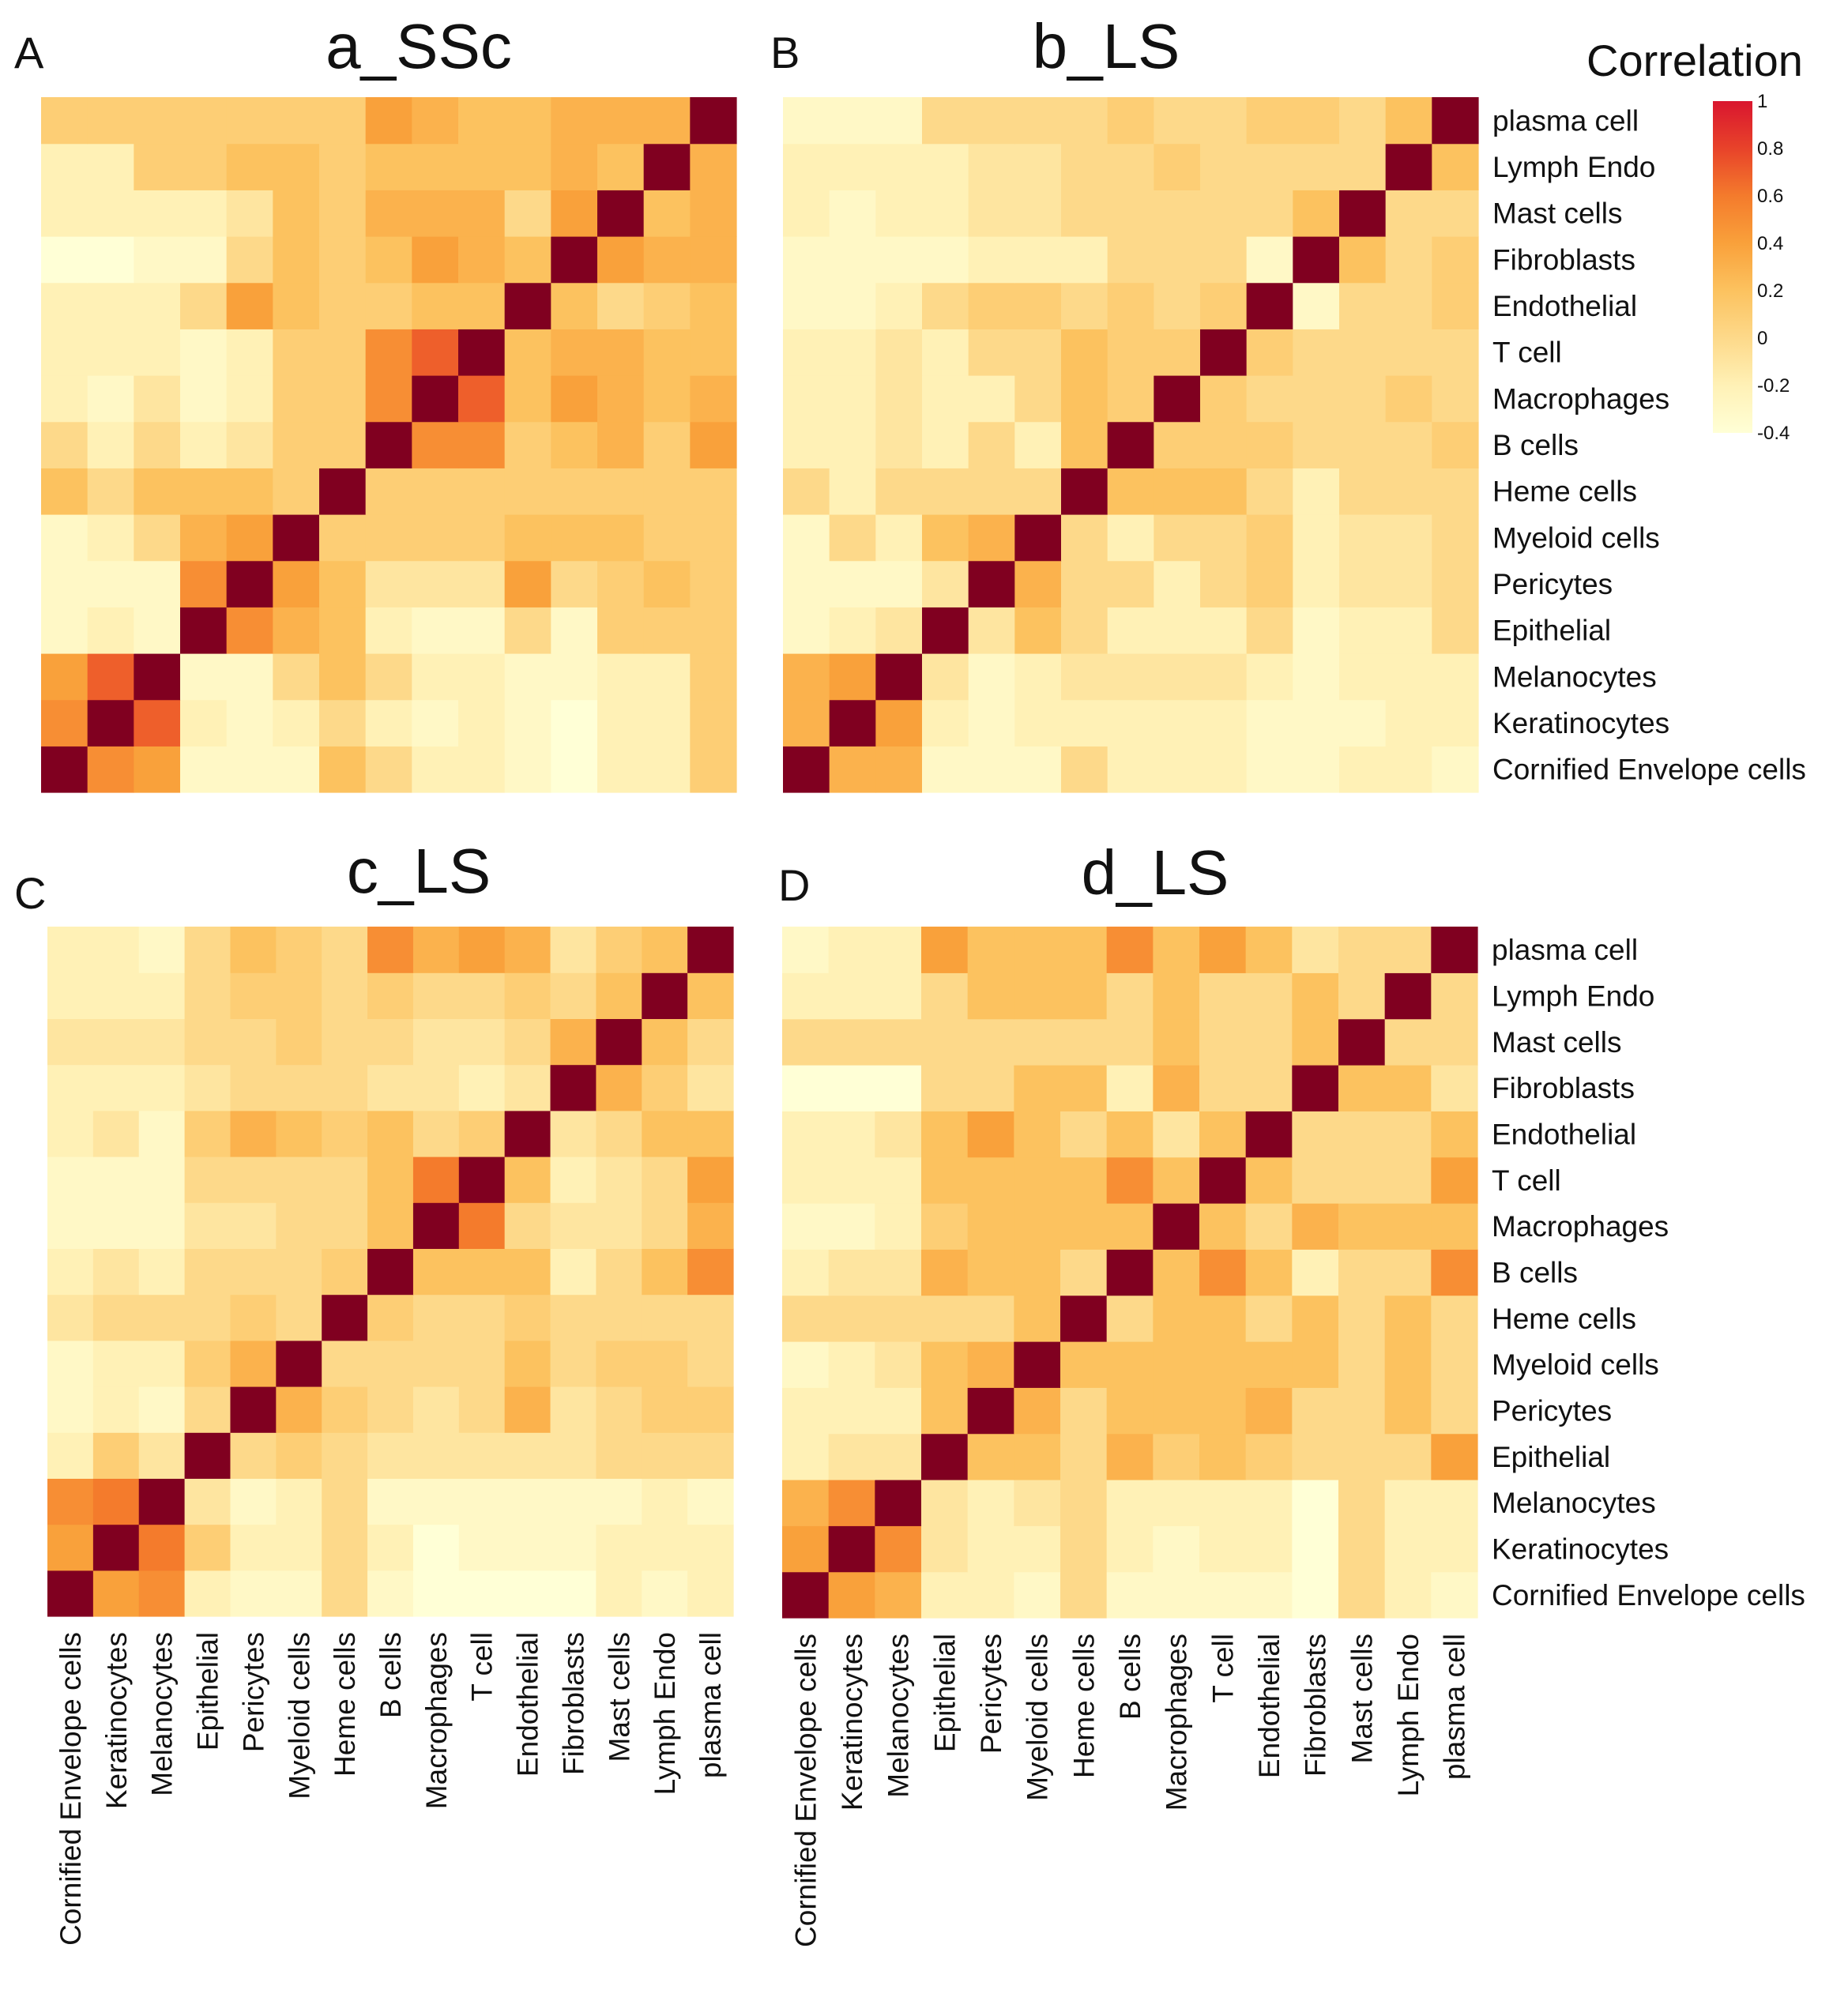  I want to click on column-label: Mast cells, so click(619, 1697).